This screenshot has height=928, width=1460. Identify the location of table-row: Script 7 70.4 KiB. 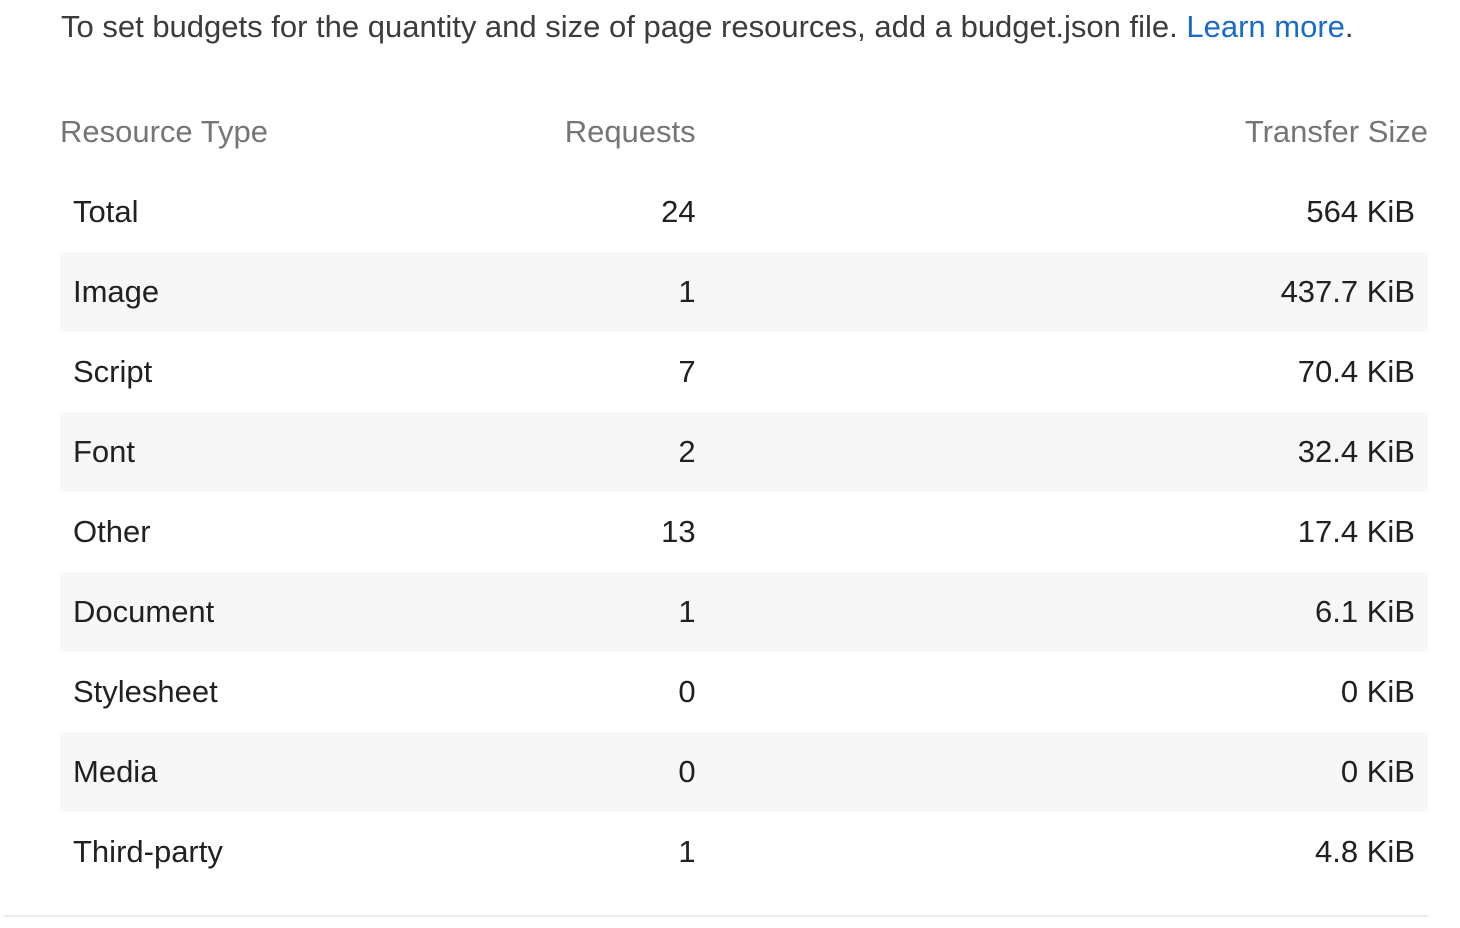
(744, 372).